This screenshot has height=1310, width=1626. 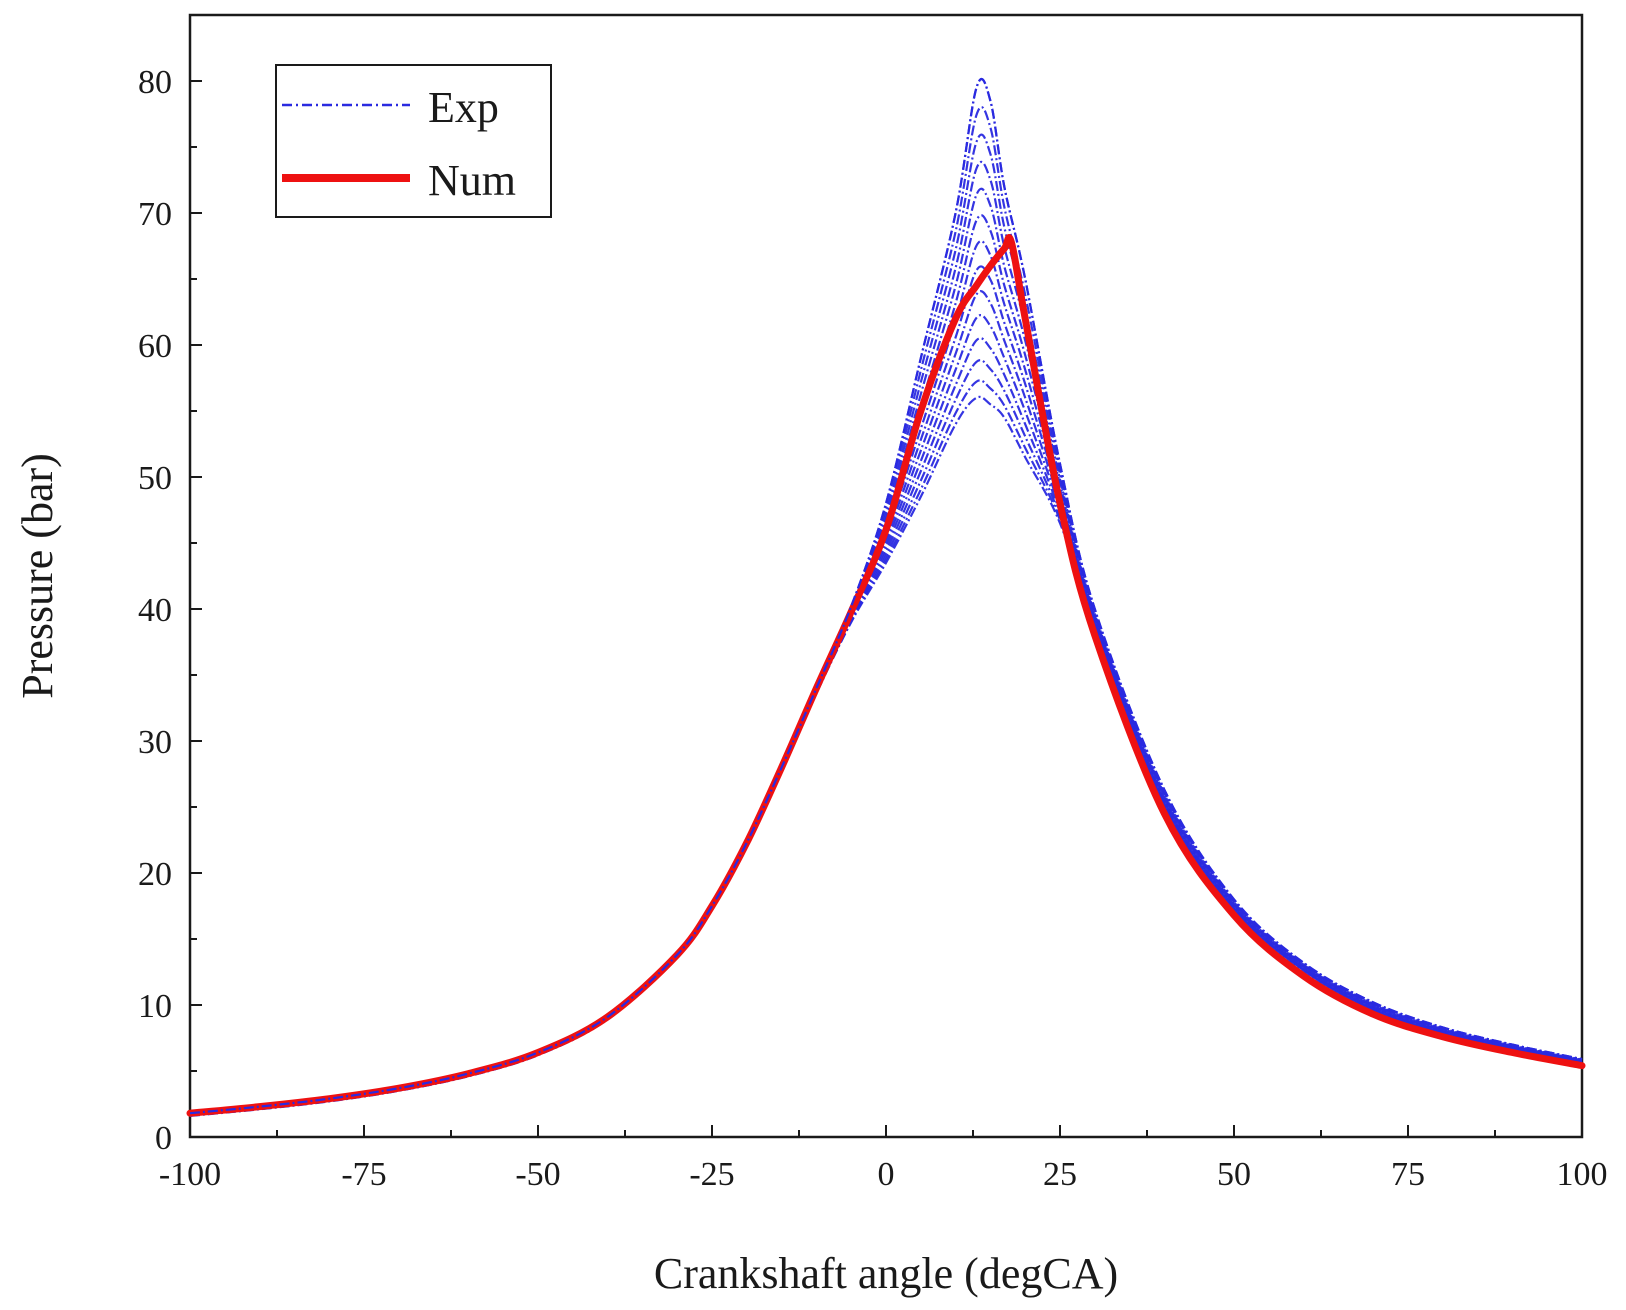 I want to click on x-tick-label: 0, so click(x=886, y=1174).